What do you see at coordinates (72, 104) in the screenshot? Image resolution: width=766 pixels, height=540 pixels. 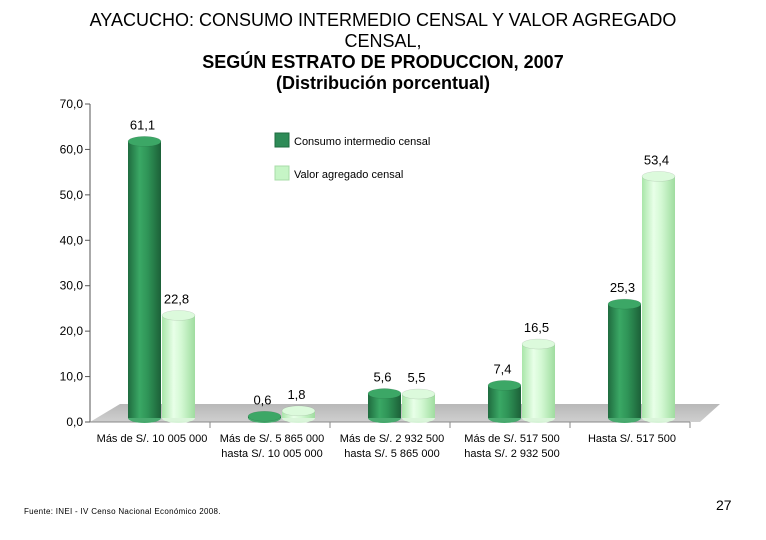 I see `y-tick-label: 70,0` at bounding box center [72, 104].